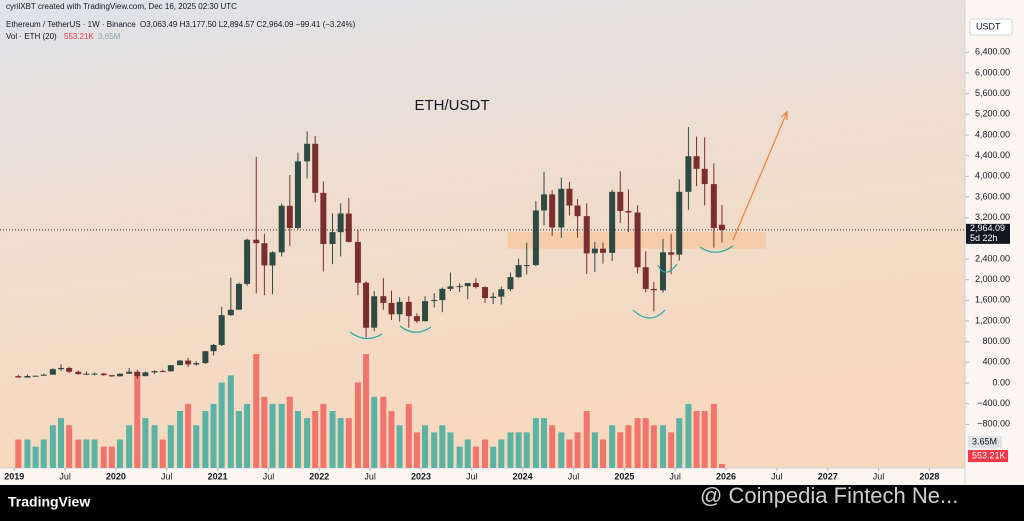 The image size is (1024, 521). I want to click on y-tick-label: 1,600.00, so click(992, 300).